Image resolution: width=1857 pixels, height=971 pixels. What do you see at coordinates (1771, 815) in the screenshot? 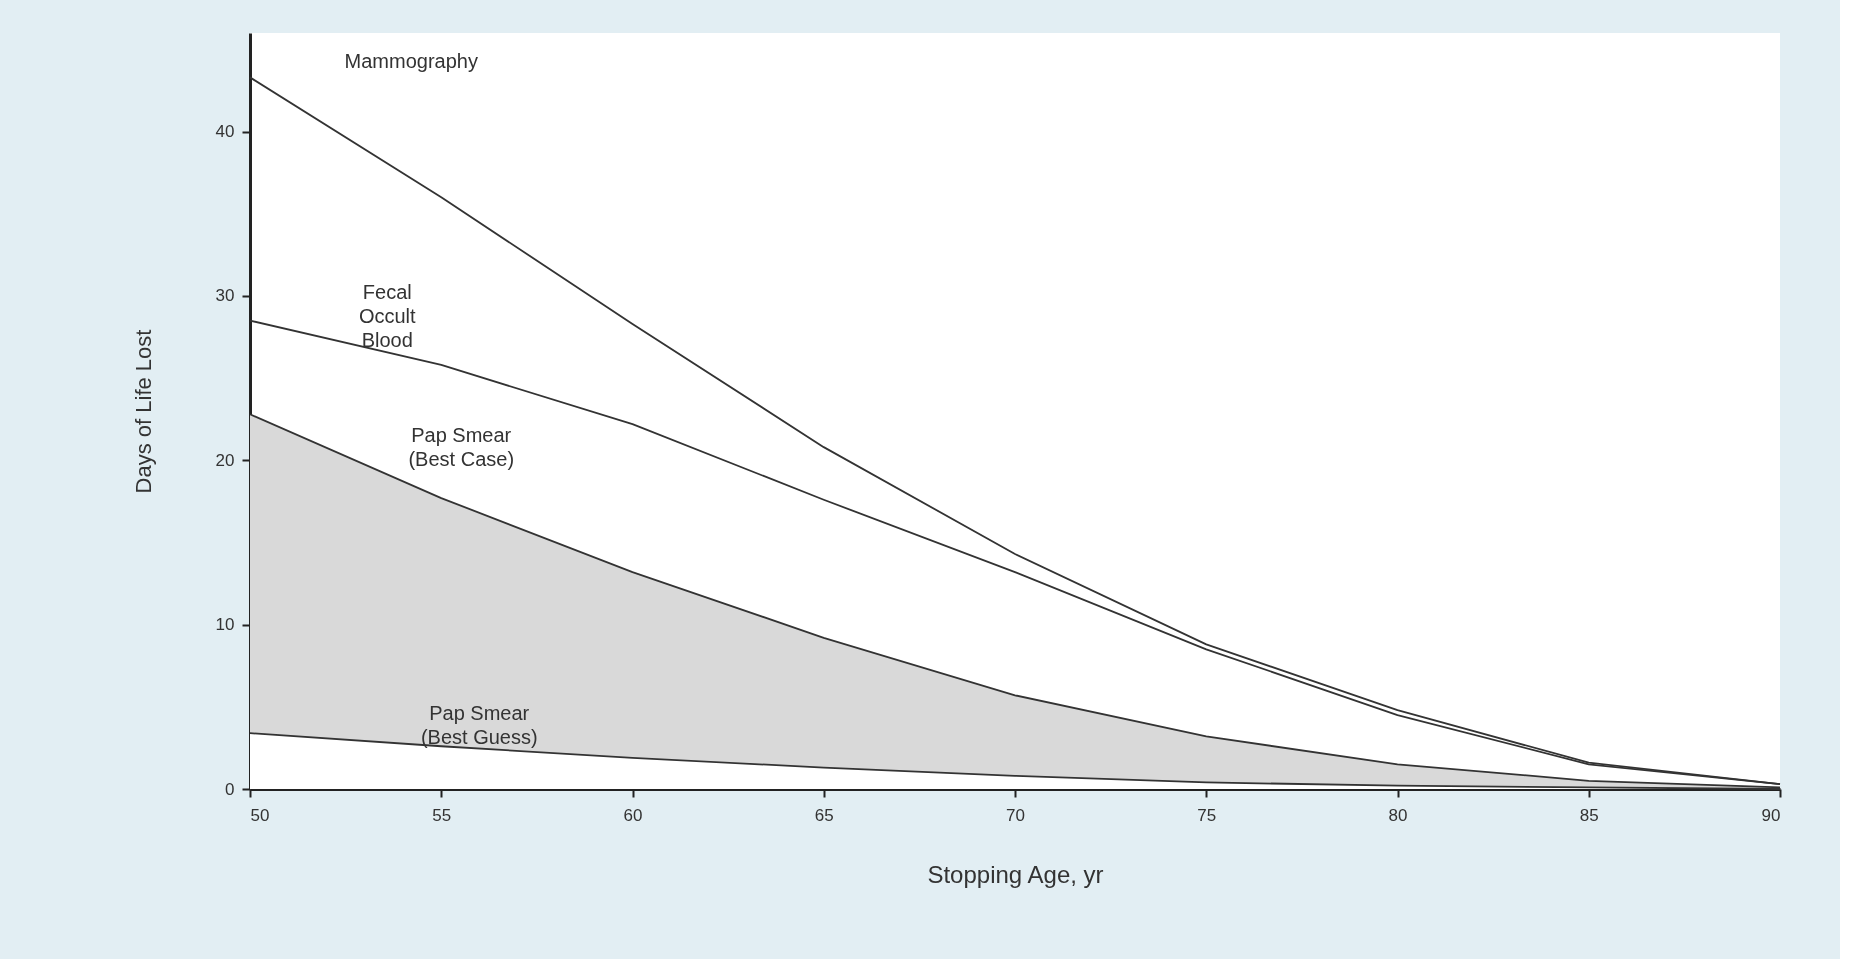
I see `x-tick-label: 90` at bounding box center [1771, 815].